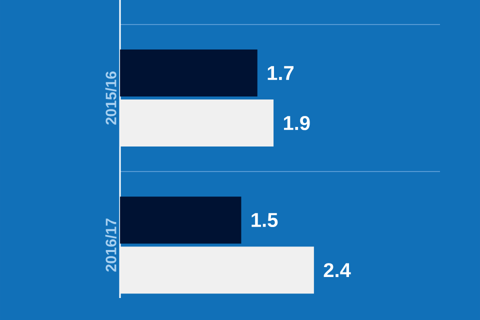  What do you see at coordinates (297, 123) in the screenshot?
I see `data-label: 1.9` at bounding box center [297, 123].